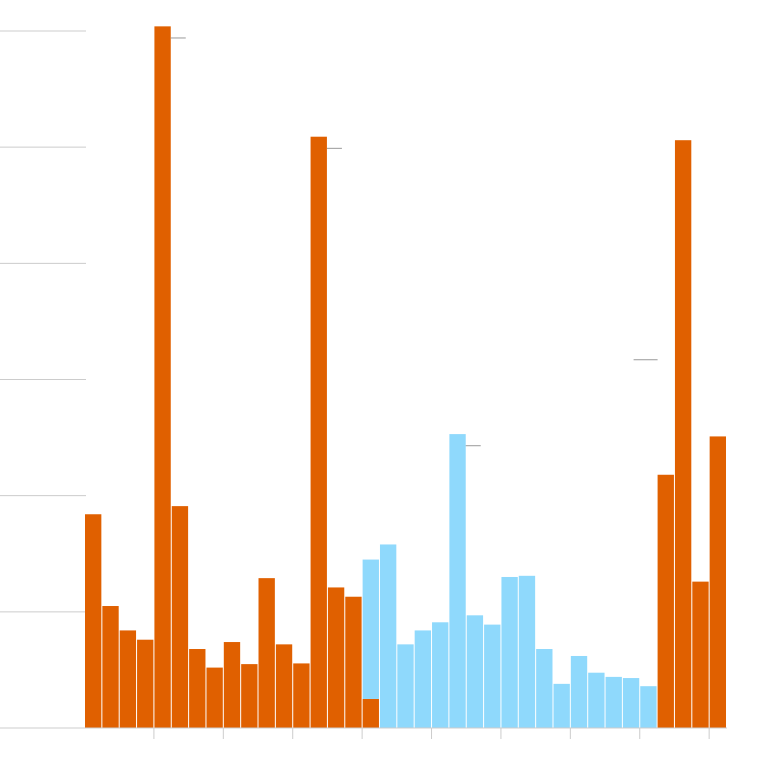 The image size is (760, 776). What do you see at coordinates (363, 733) in the screenshot?
I see `x-axis` at bounding box center [363, 733].